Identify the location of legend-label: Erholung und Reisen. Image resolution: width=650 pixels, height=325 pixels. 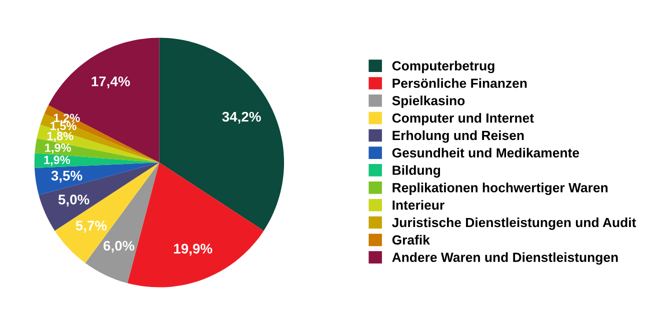
(458, 136).